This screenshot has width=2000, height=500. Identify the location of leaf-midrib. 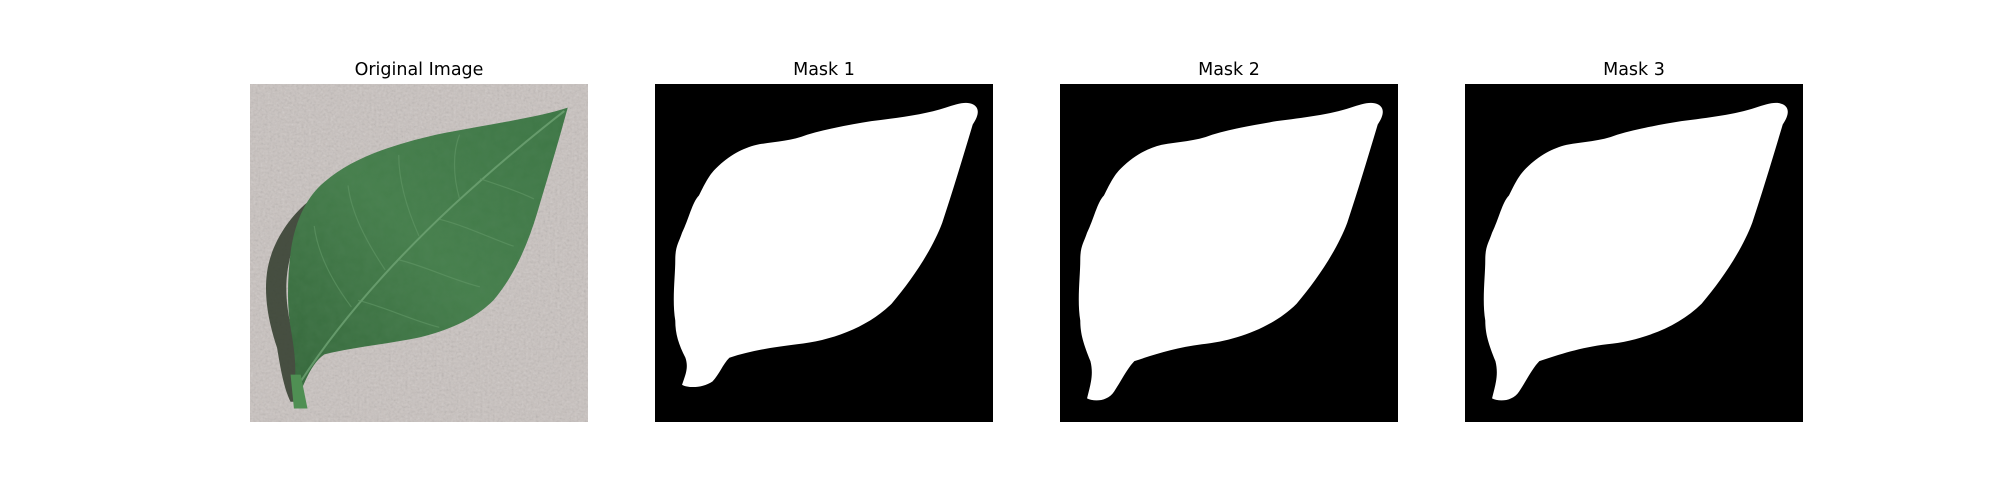
(432, 246).